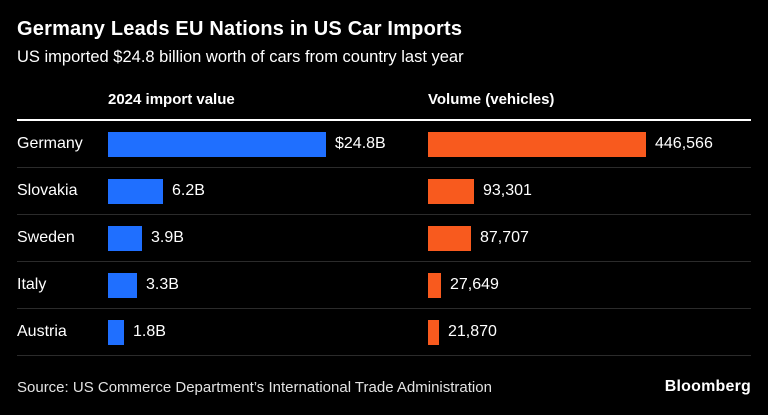  What do you see at coordinates (46, 237) in the screenshot?
I see `country-label: Sweden` at bounding box center [46, 237].